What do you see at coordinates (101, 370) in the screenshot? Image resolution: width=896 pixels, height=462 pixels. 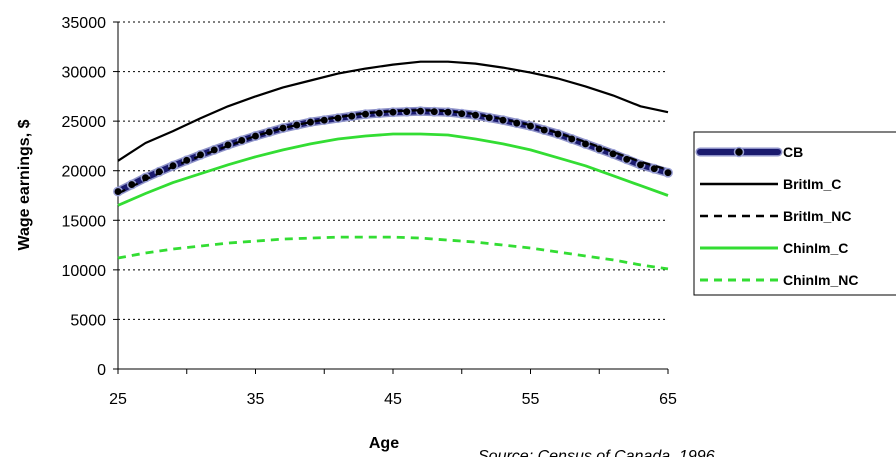 I see `y-tick-label: 0` at bounding box center [101, 370].